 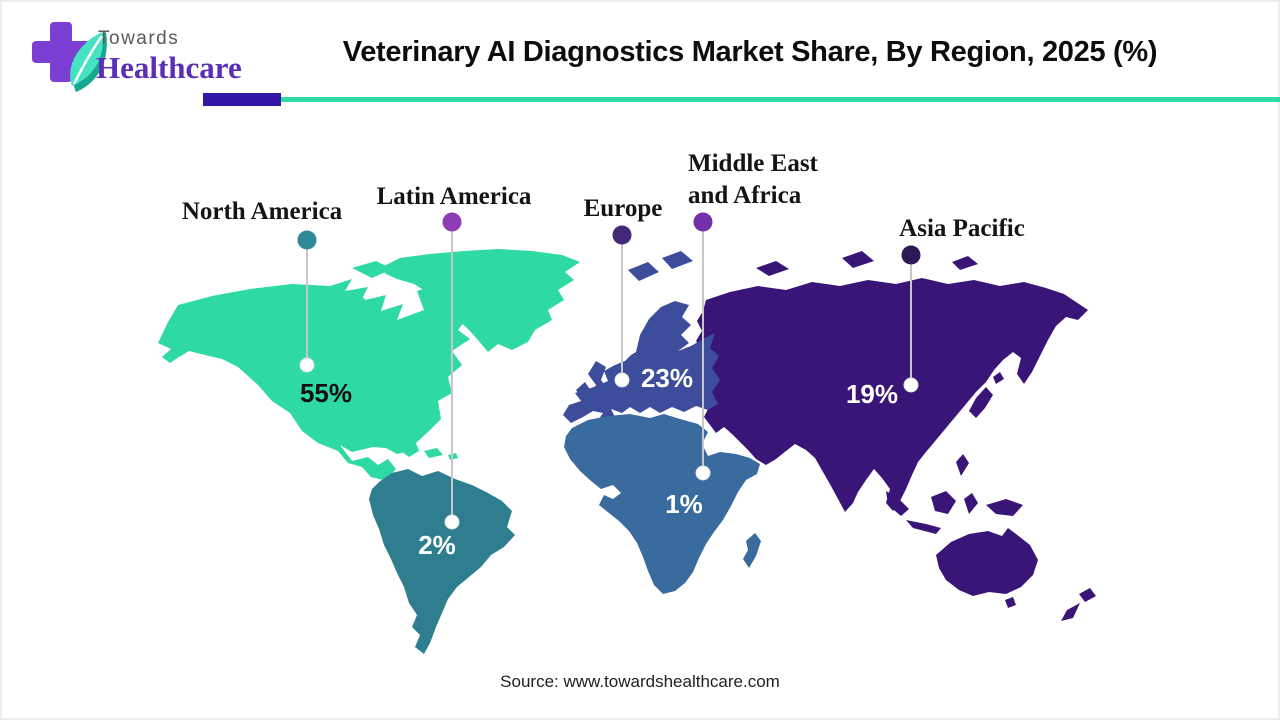 I want to click on marker-dot-north-america, so click(x=307, y=240).